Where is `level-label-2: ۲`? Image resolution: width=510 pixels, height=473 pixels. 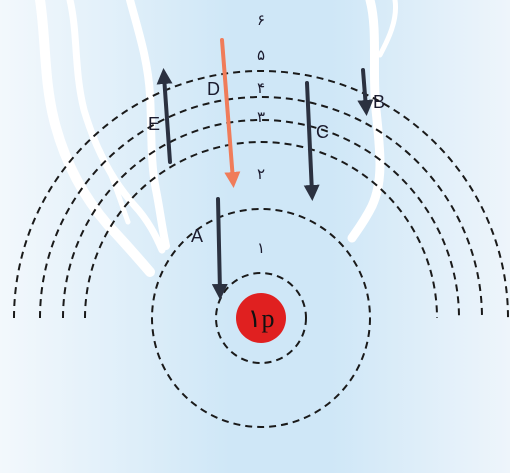 level-label-2: ۲ is located at coordinates (261, 174).